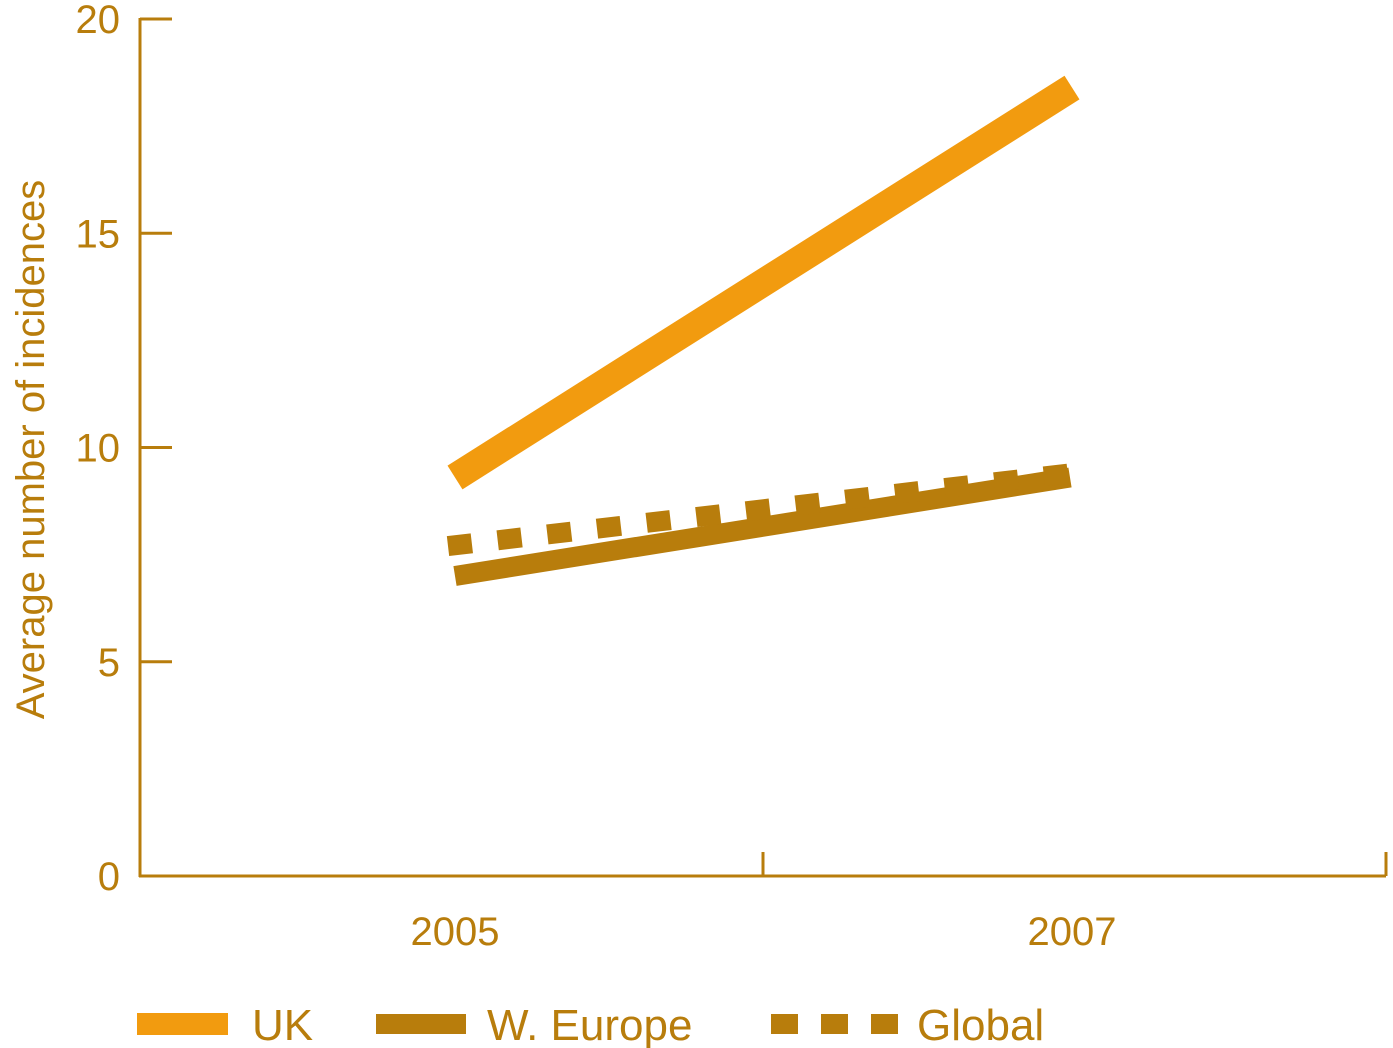  What do you see at coordinates (109, 877) in the screenshot?
I see `y-tick-label-0: 0` at bounding box center [109, 877].